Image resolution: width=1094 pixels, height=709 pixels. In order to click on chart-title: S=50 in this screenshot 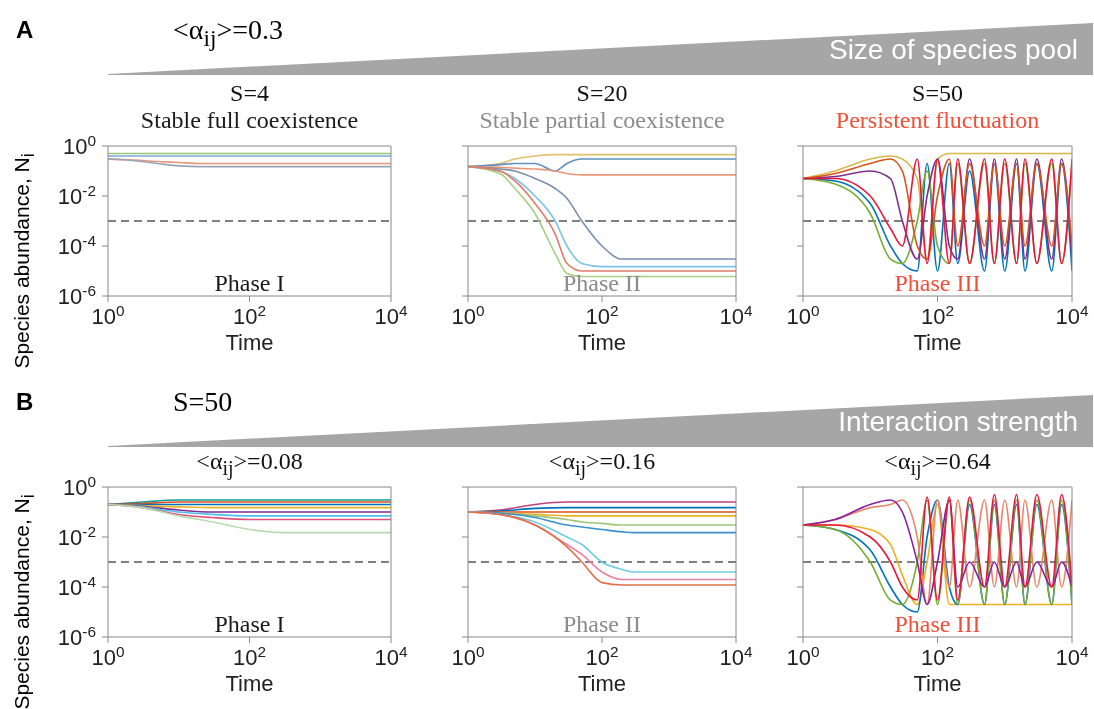, I will do `click(937, 93)`.